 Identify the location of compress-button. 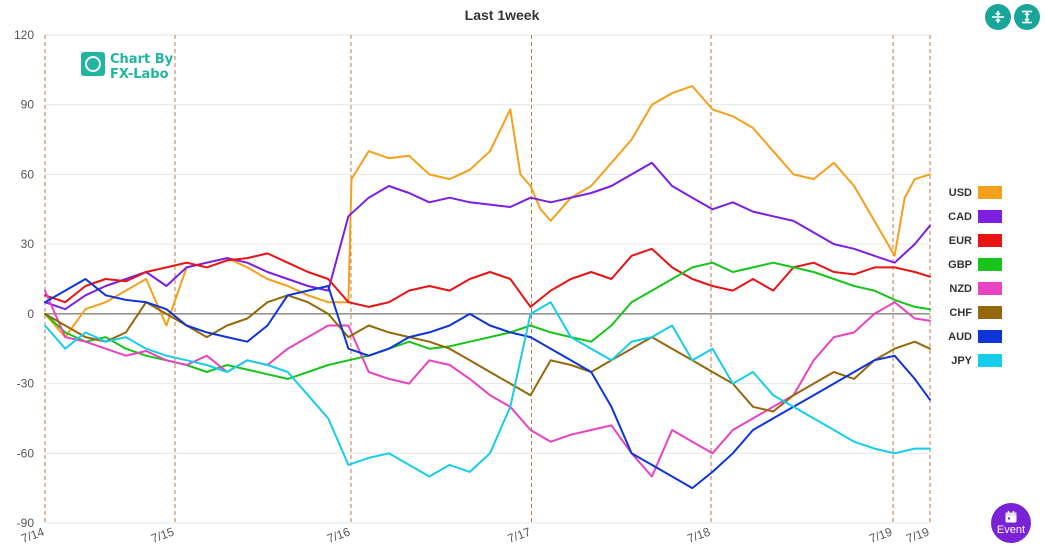
(998, 17).